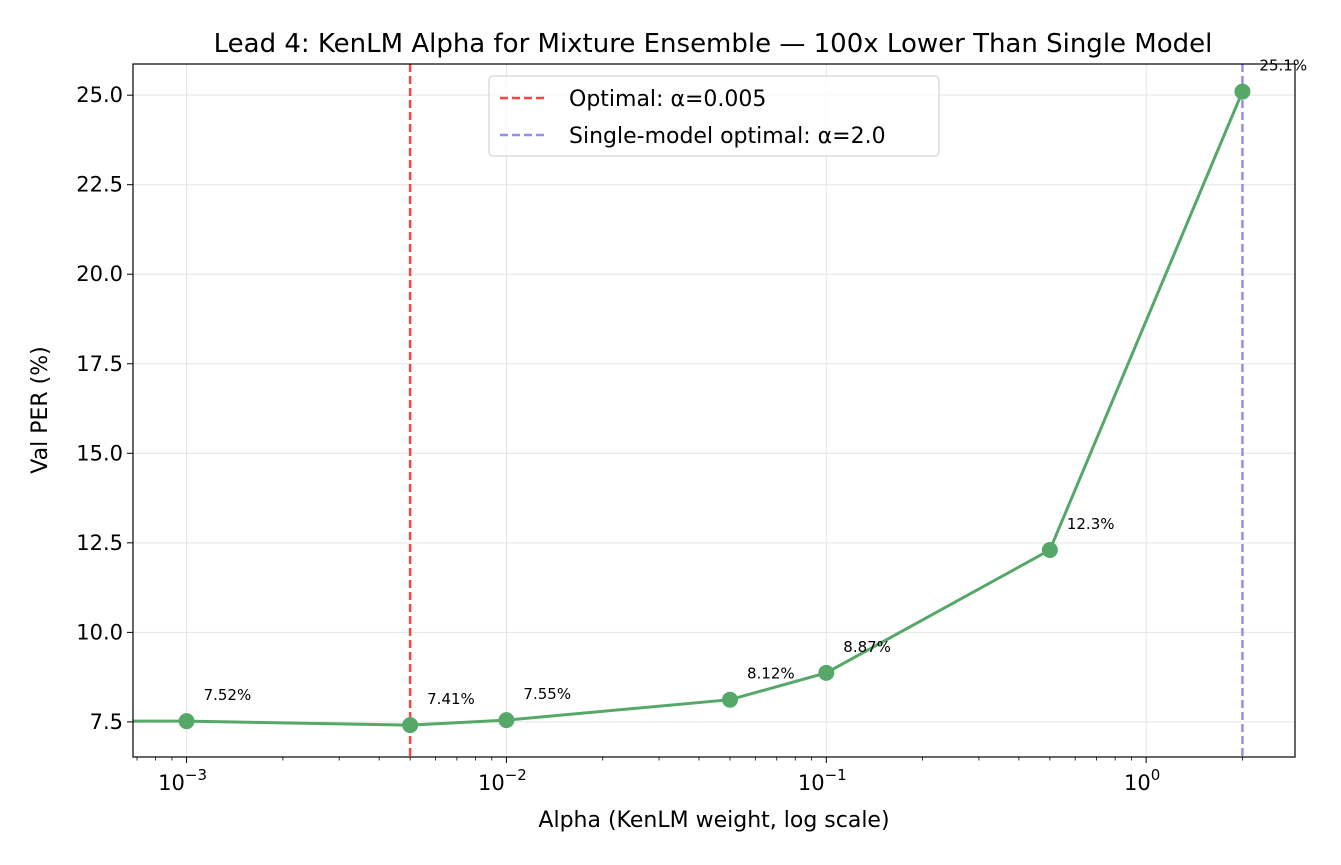  What do you see at coordinates (667, 99) in the screenshot?
I see `legend-label-optimal: Optimal: α=0.005` at bounding box center [667, 99].